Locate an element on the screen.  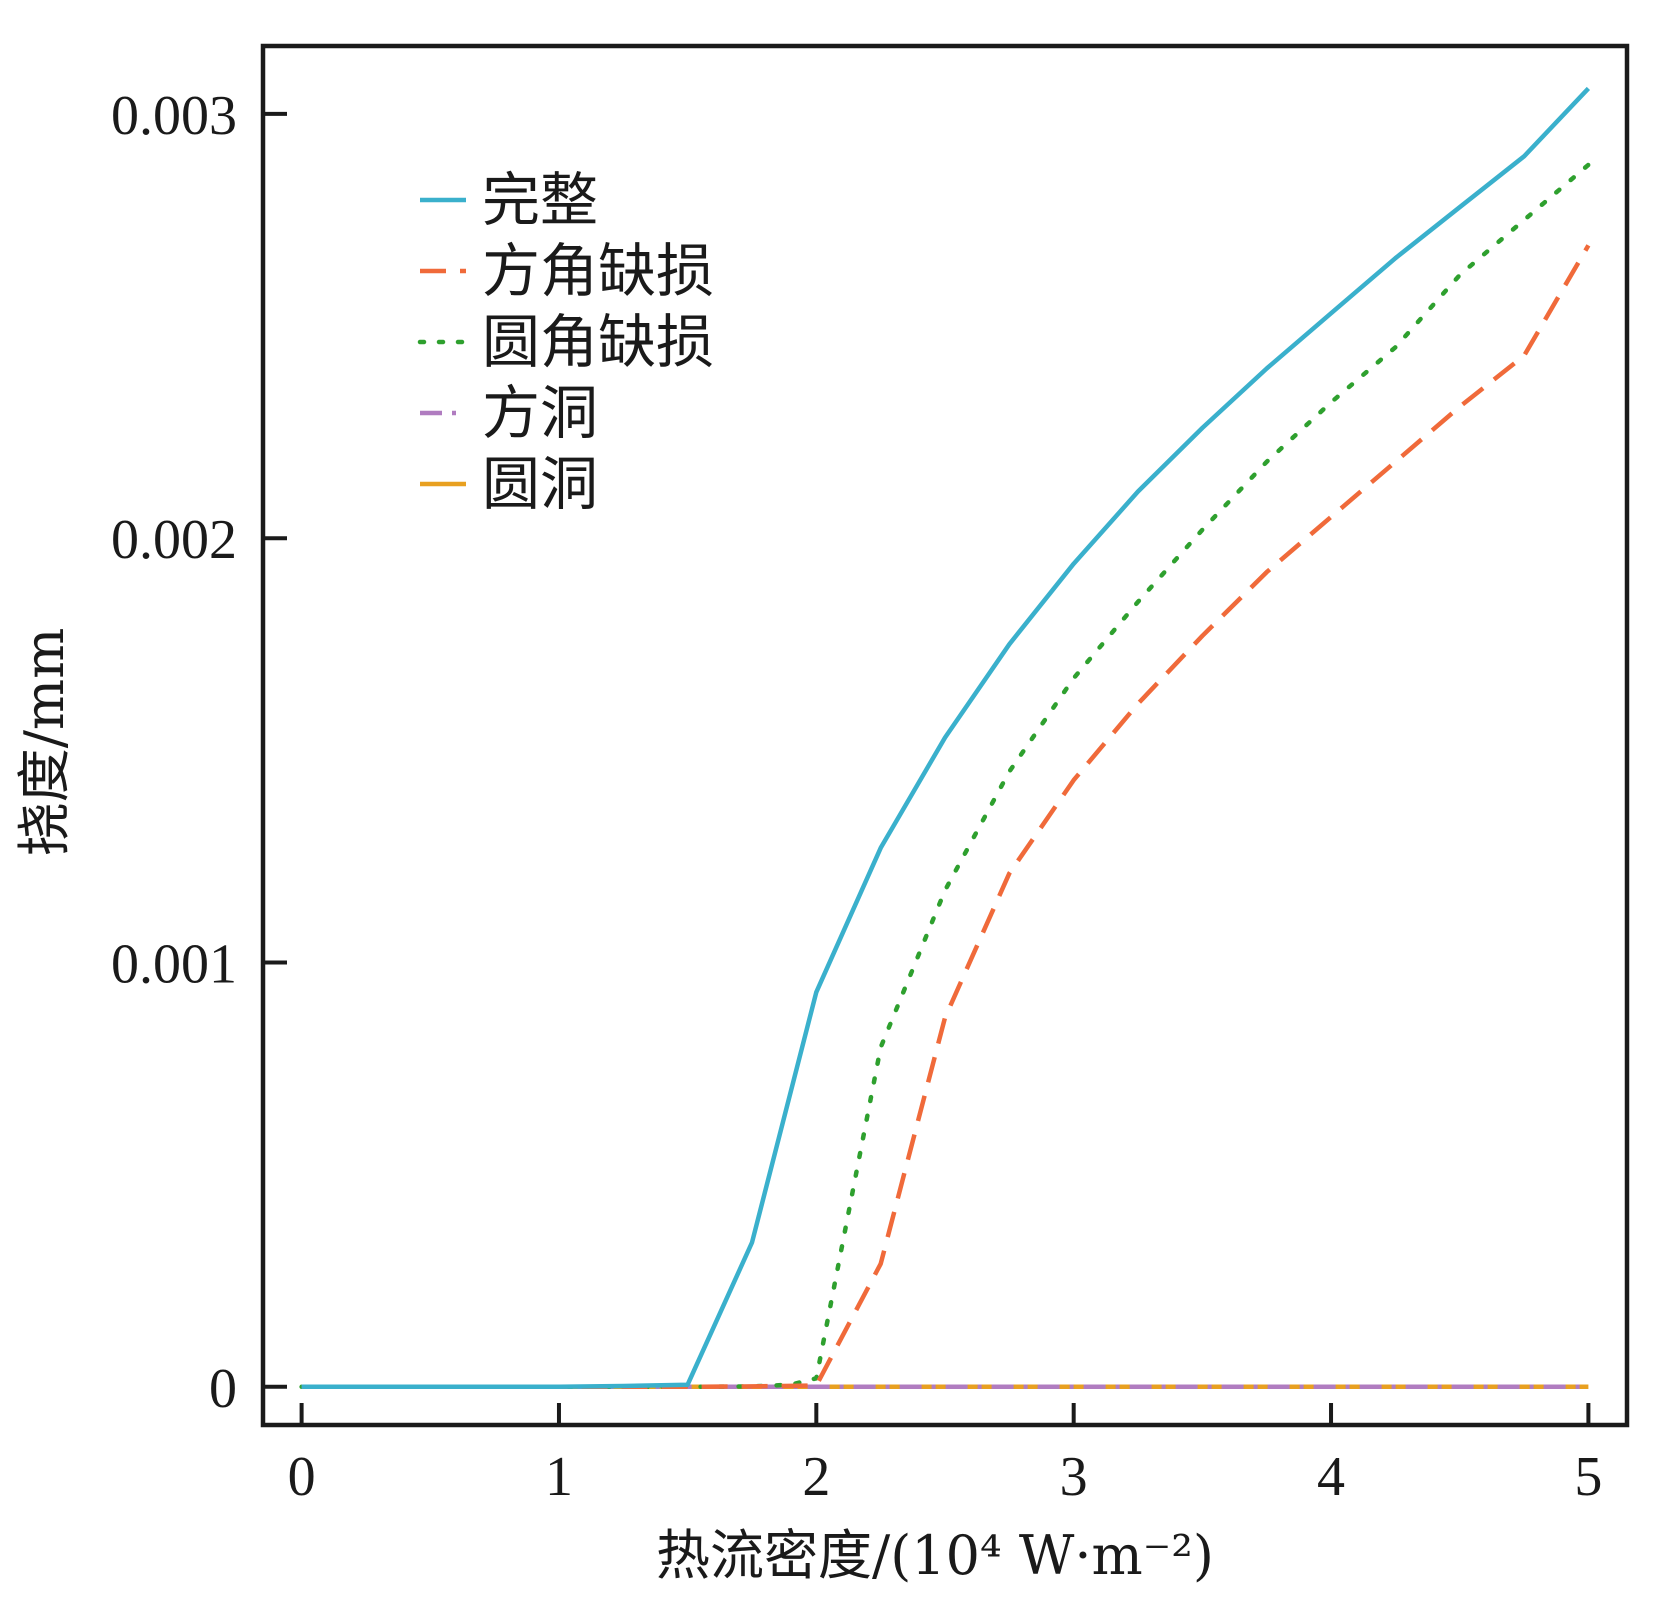
x-tick-label: 4 is located at coordinates (1331, 1477).